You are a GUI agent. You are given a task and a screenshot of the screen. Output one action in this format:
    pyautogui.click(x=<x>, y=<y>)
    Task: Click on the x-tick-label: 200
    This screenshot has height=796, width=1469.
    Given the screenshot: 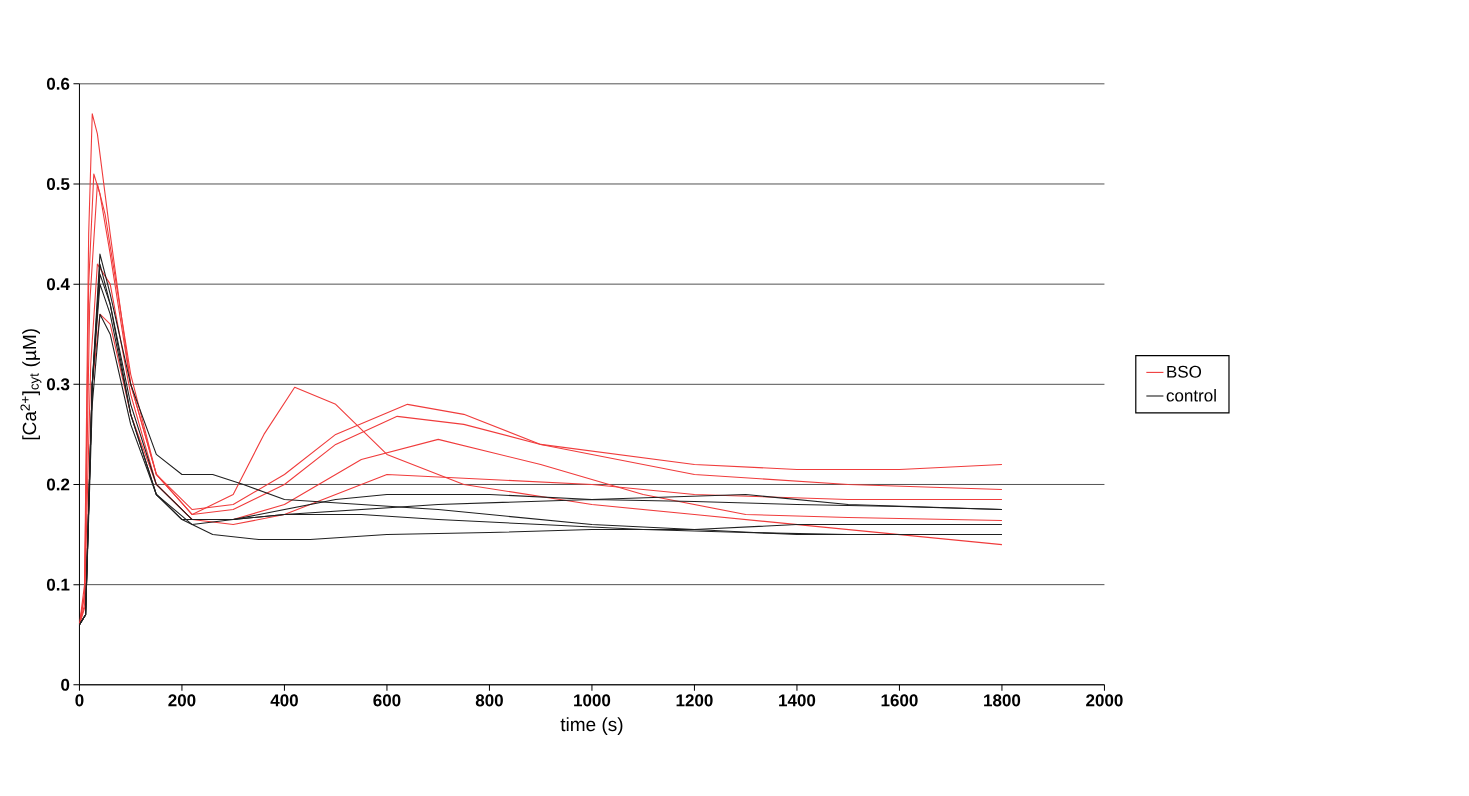 What is the action you would take?
    pyautogui.click(x=182, y=700)
    